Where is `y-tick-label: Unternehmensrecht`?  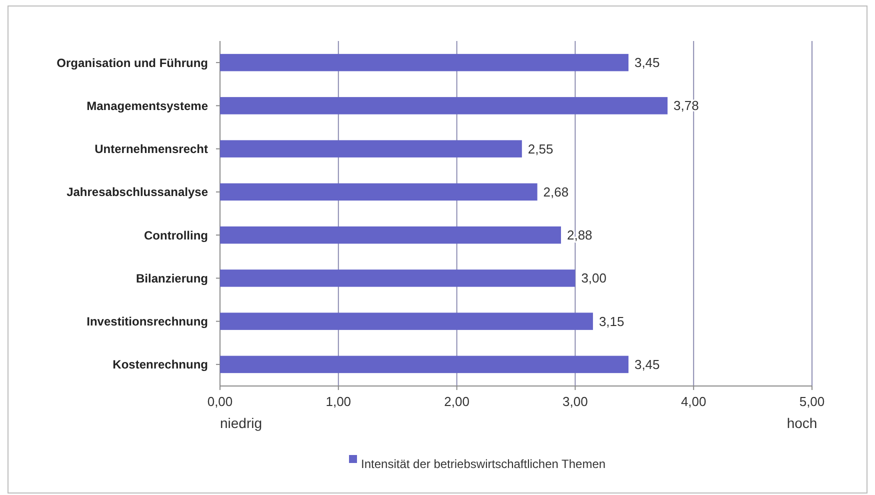 y-tick-label: Unternehmensrecht is located at coordinates (151, 149).